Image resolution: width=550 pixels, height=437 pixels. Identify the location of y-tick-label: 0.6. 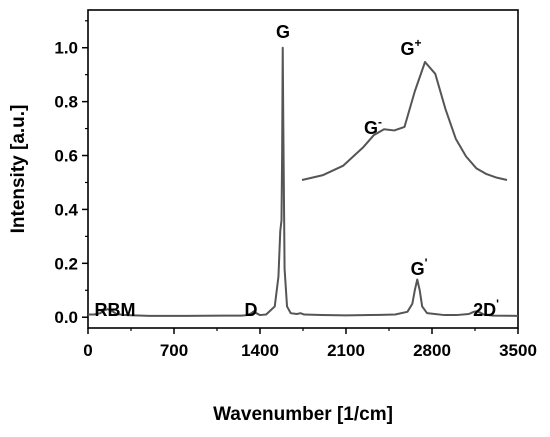
(66, 156).